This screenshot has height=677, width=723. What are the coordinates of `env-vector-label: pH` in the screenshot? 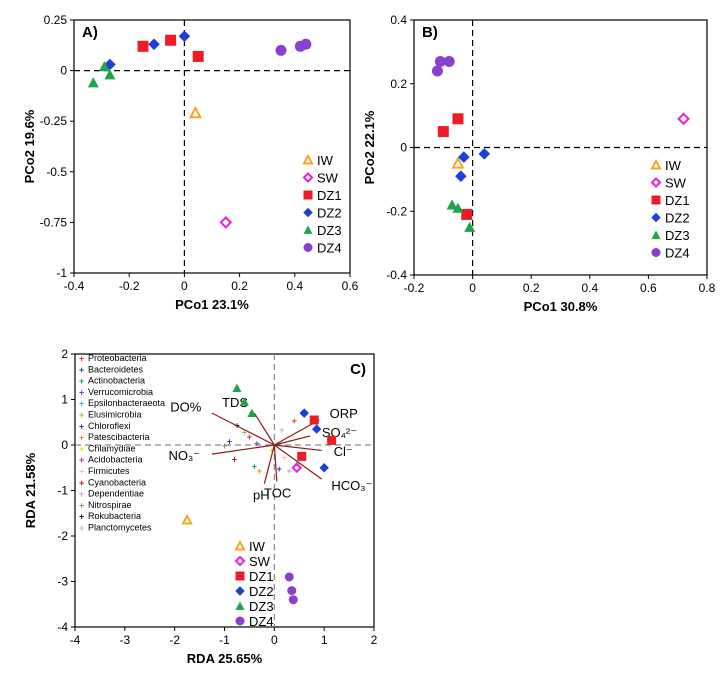 It's located at (261, 494).